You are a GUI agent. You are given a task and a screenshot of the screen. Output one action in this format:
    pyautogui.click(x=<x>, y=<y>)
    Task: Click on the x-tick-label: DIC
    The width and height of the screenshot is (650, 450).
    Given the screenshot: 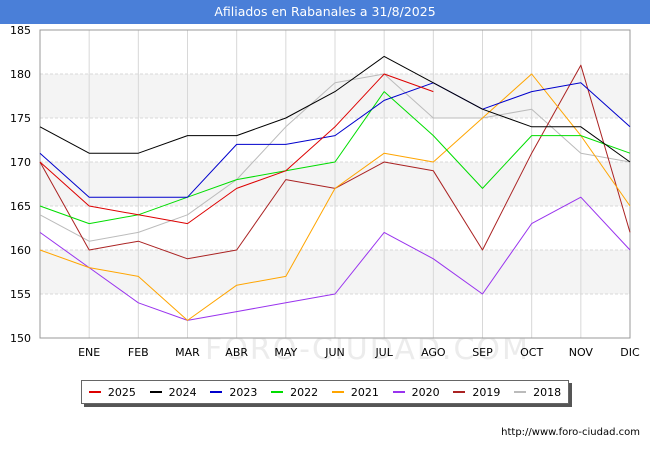 What is the action you would take?
    pyautogui.click(x=630, y=352)
    